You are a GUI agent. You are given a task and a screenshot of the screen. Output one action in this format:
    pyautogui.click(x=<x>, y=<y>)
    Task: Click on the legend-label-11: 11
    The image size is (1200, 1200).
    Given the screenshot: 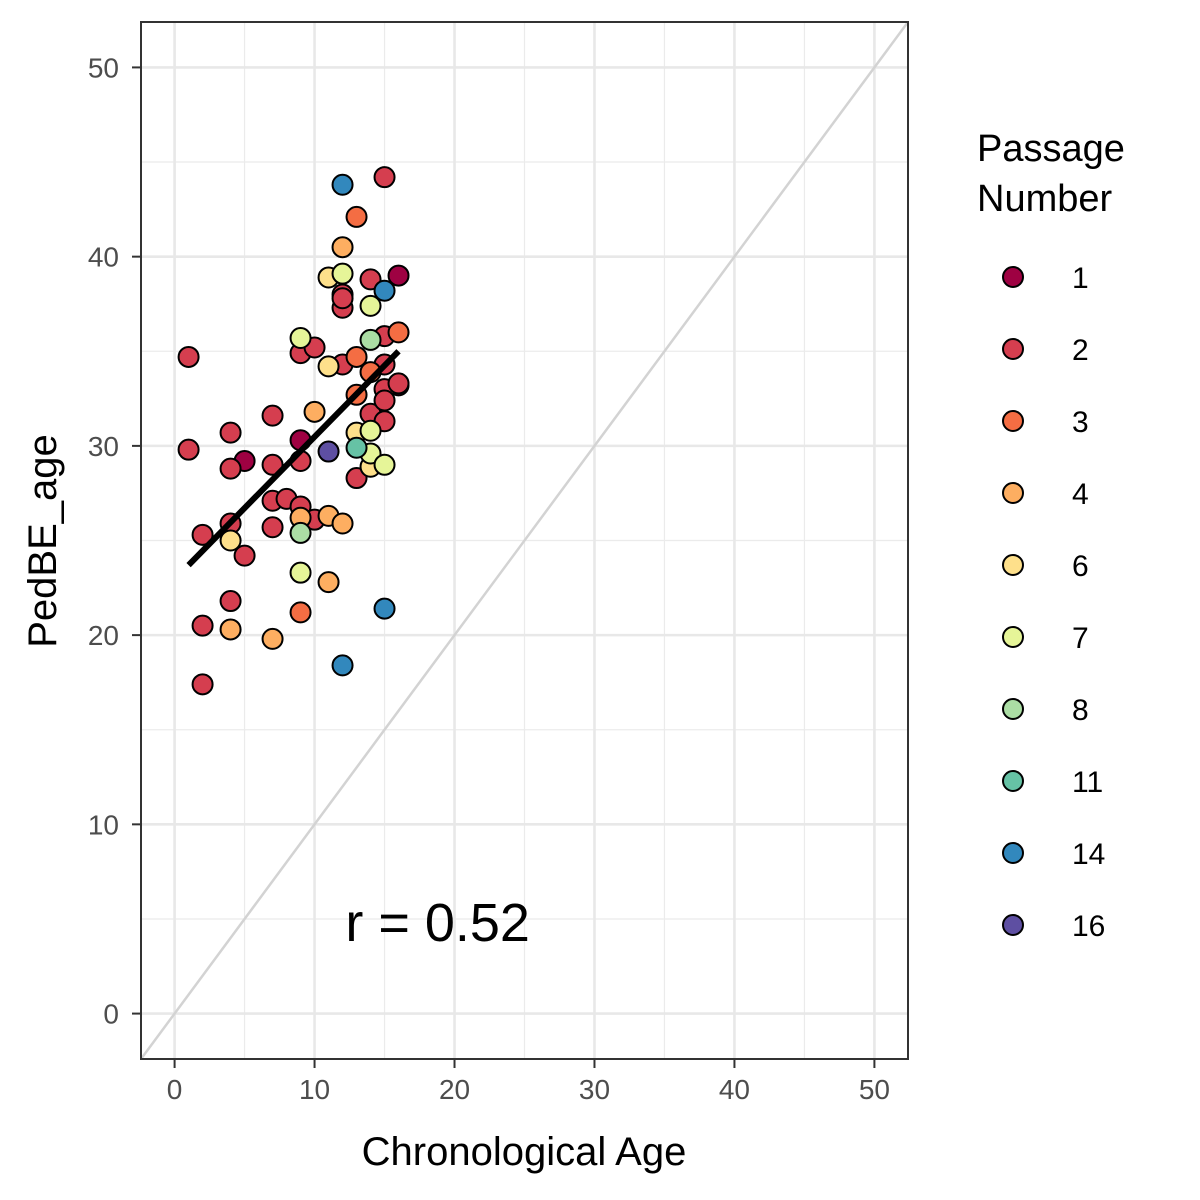 What is the action you would take?
    pyautogui.click(x=1087, y=782)
    